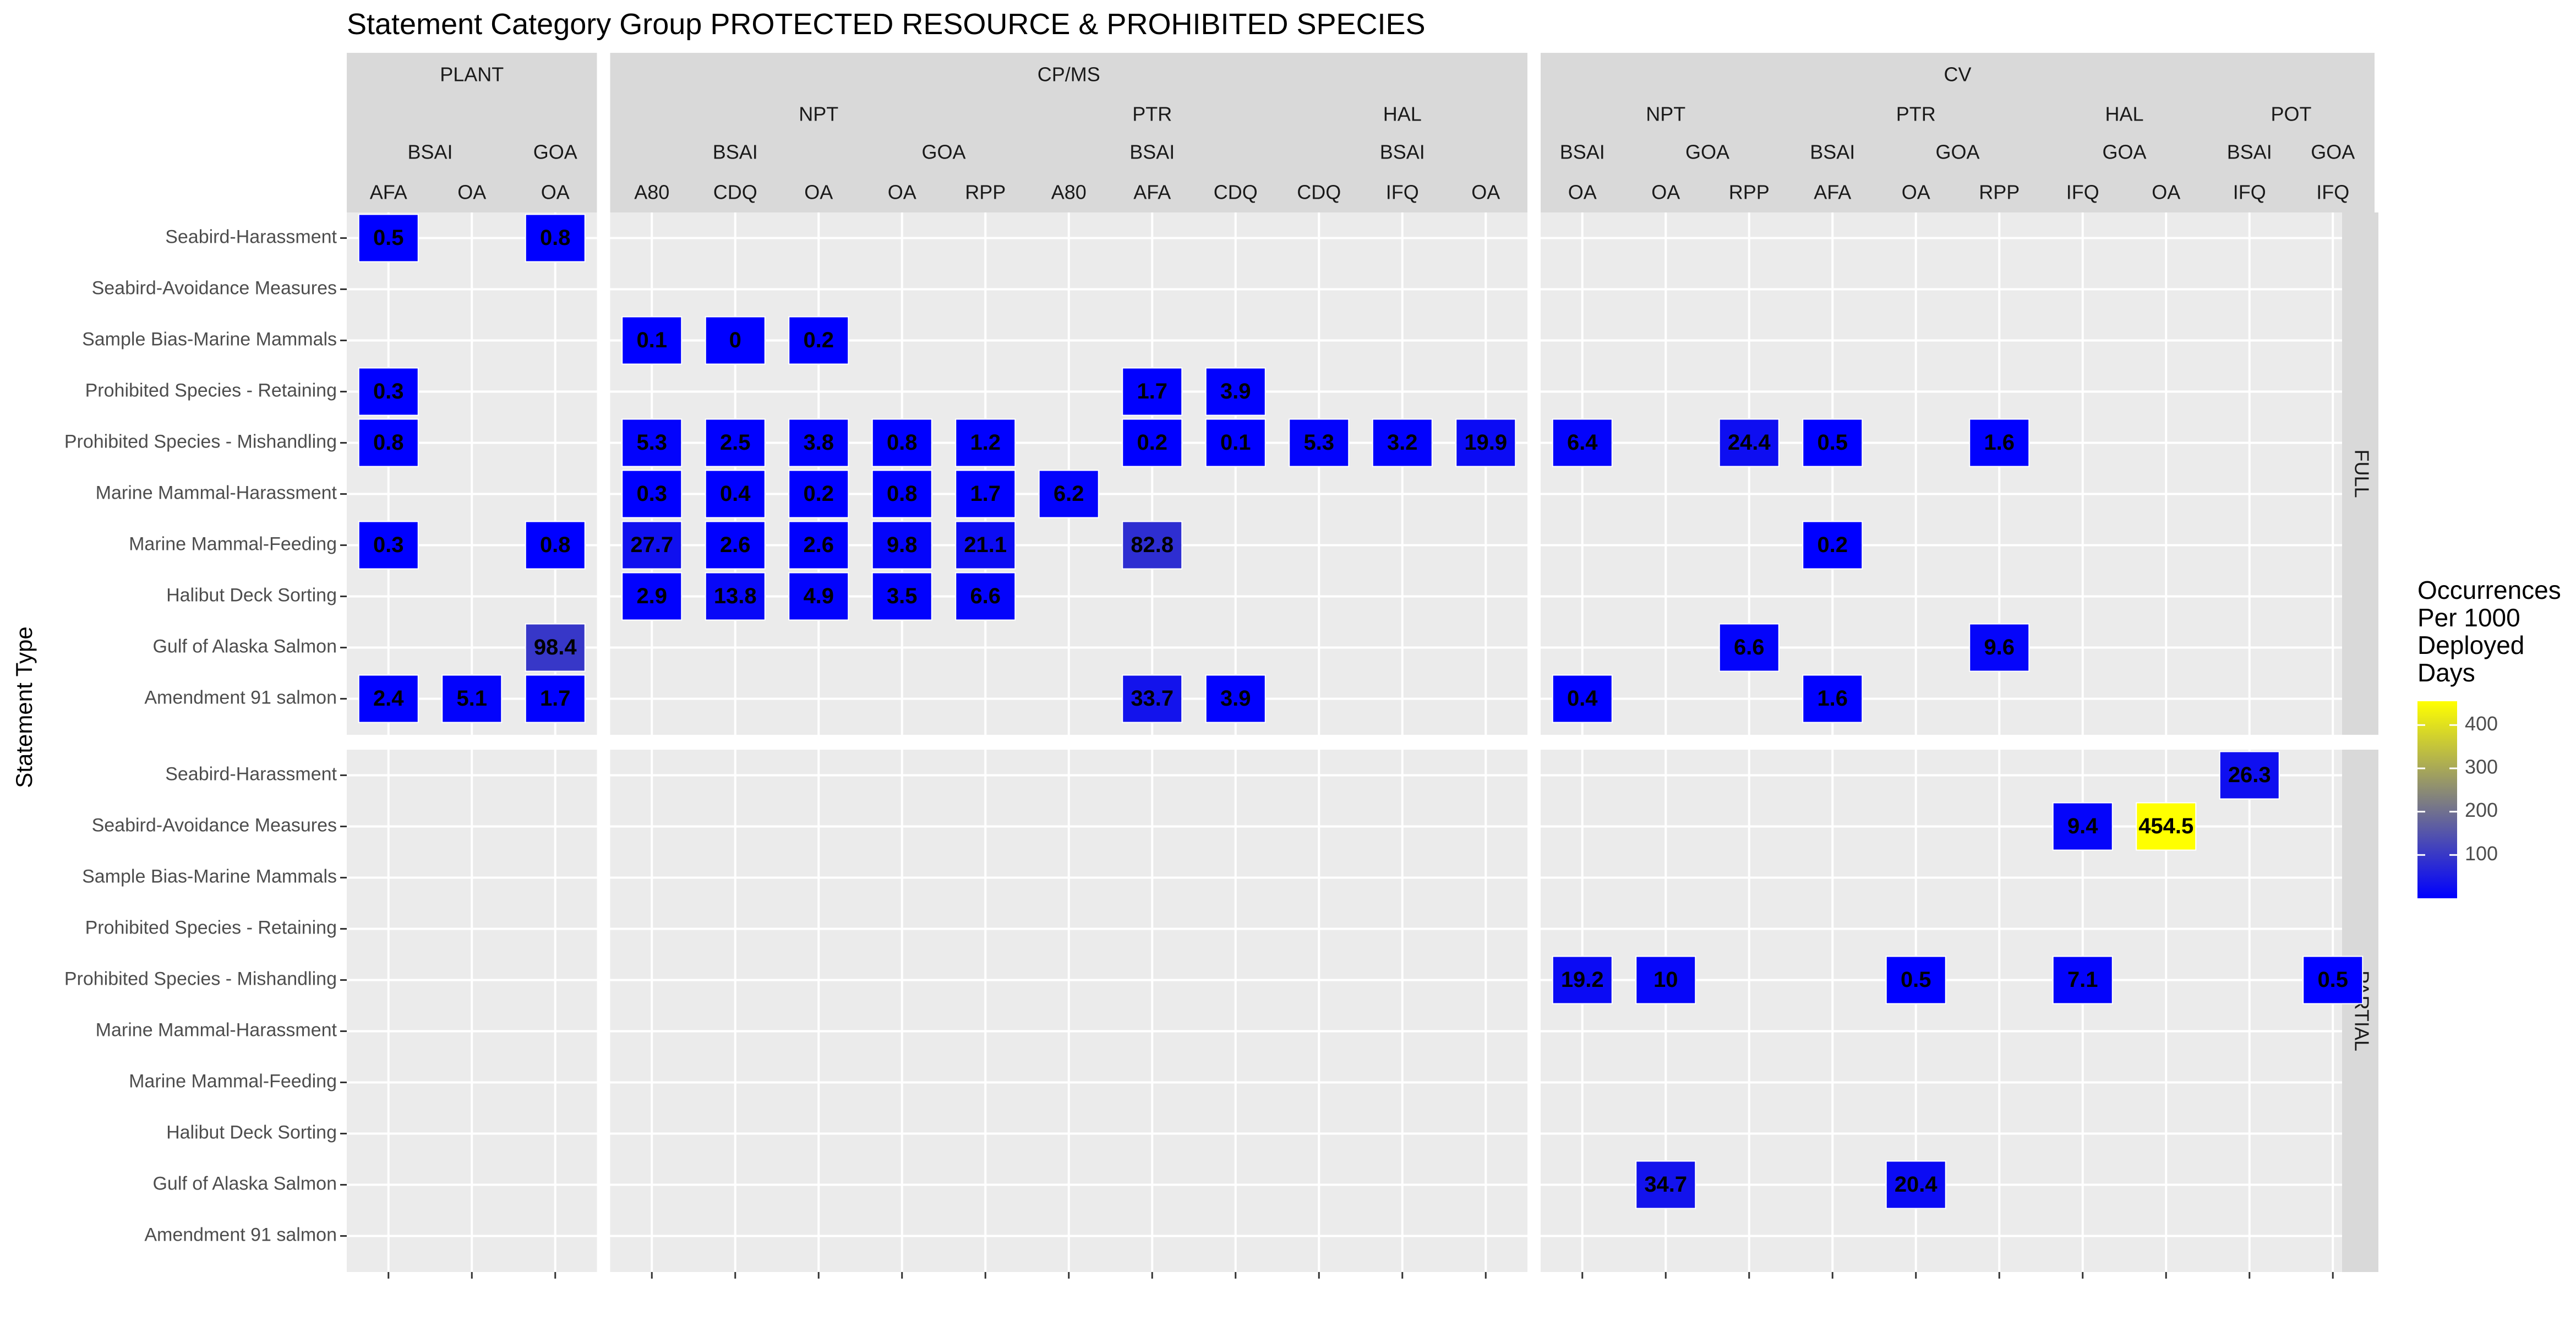 This screenshot has width=2576, height=1321. I want to click on row-label: Seabird-Harassment, so click(251, 774).